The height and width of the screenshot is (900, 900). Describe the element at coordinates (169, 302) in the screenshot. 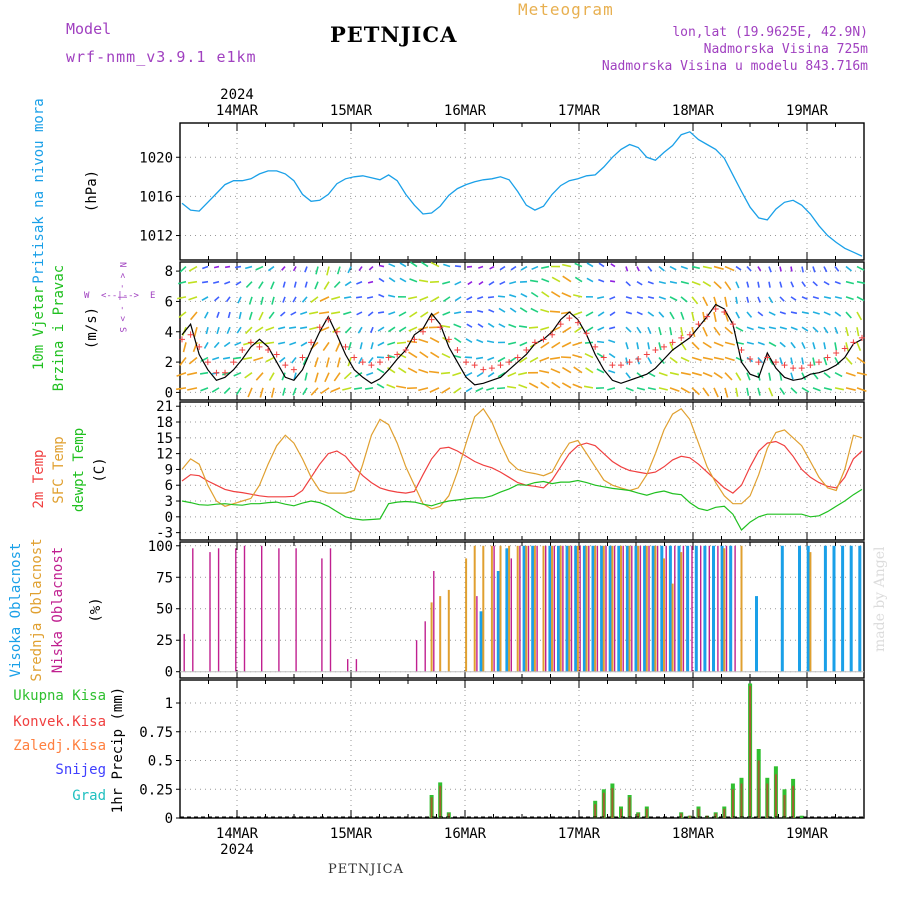

I see `y-tick-label-wind: 6` at that location.